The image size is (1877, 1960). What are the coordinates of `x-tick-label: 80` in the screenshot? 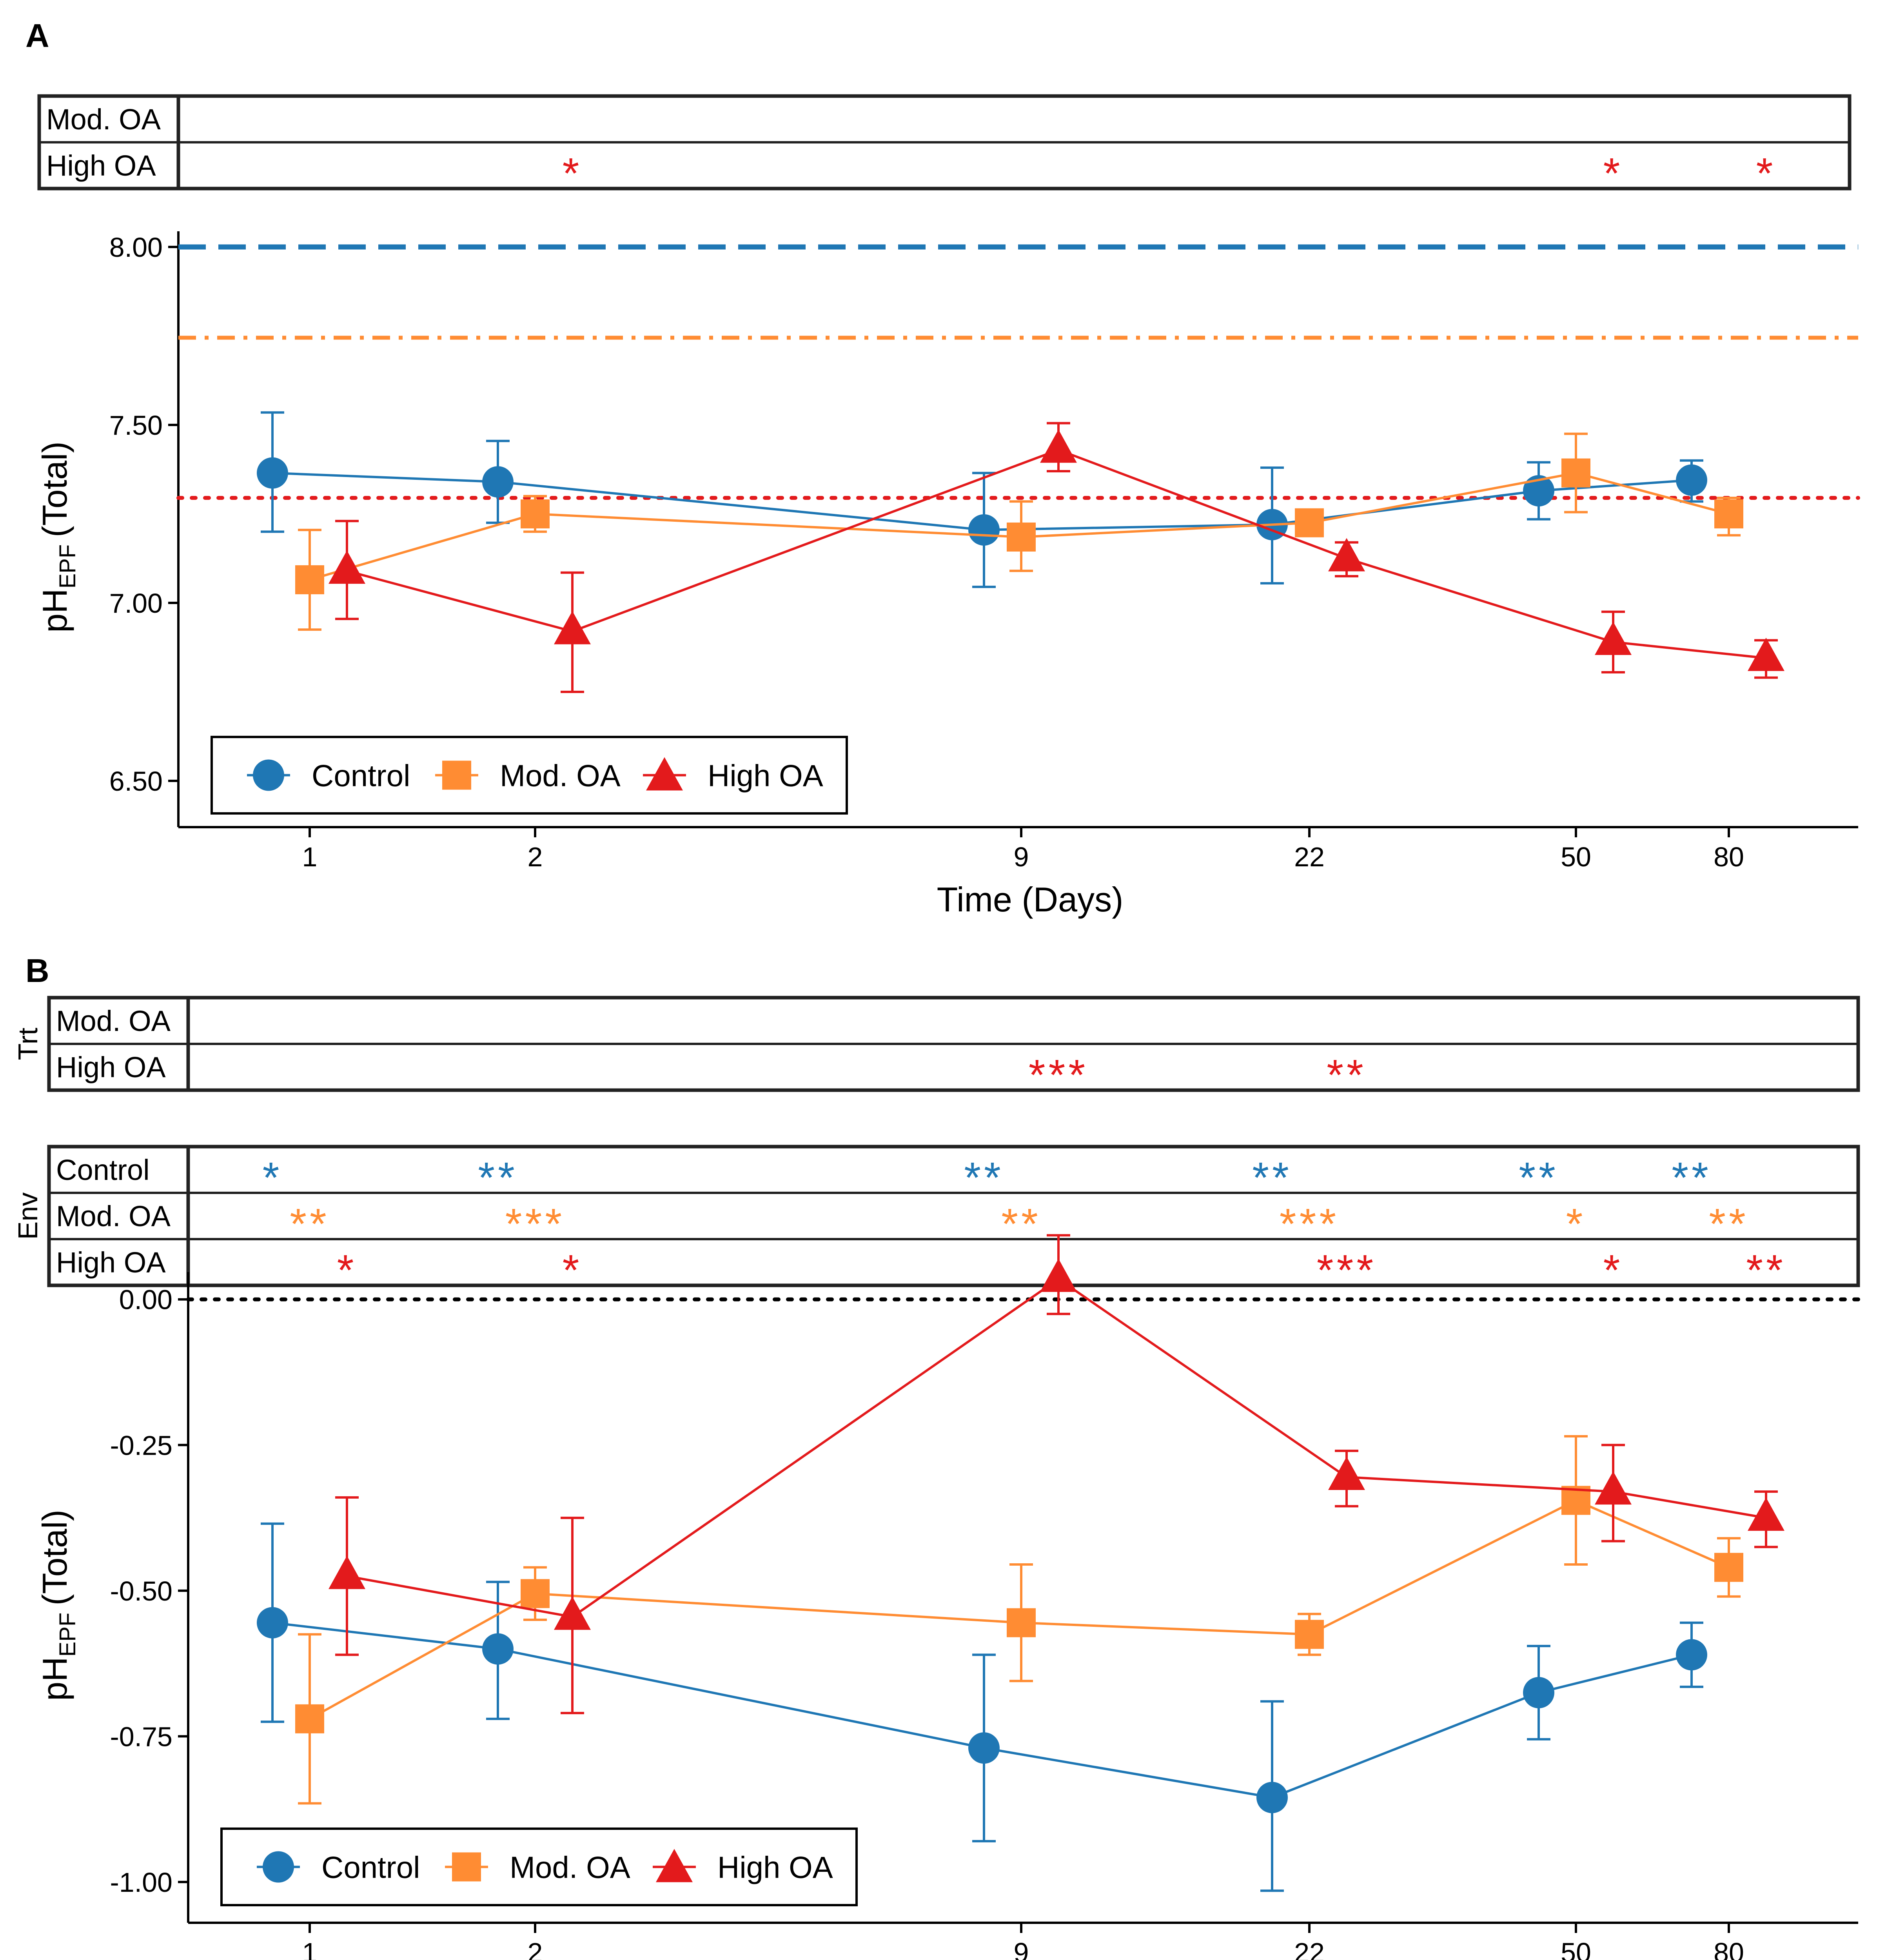 It's located at (1729, 857).